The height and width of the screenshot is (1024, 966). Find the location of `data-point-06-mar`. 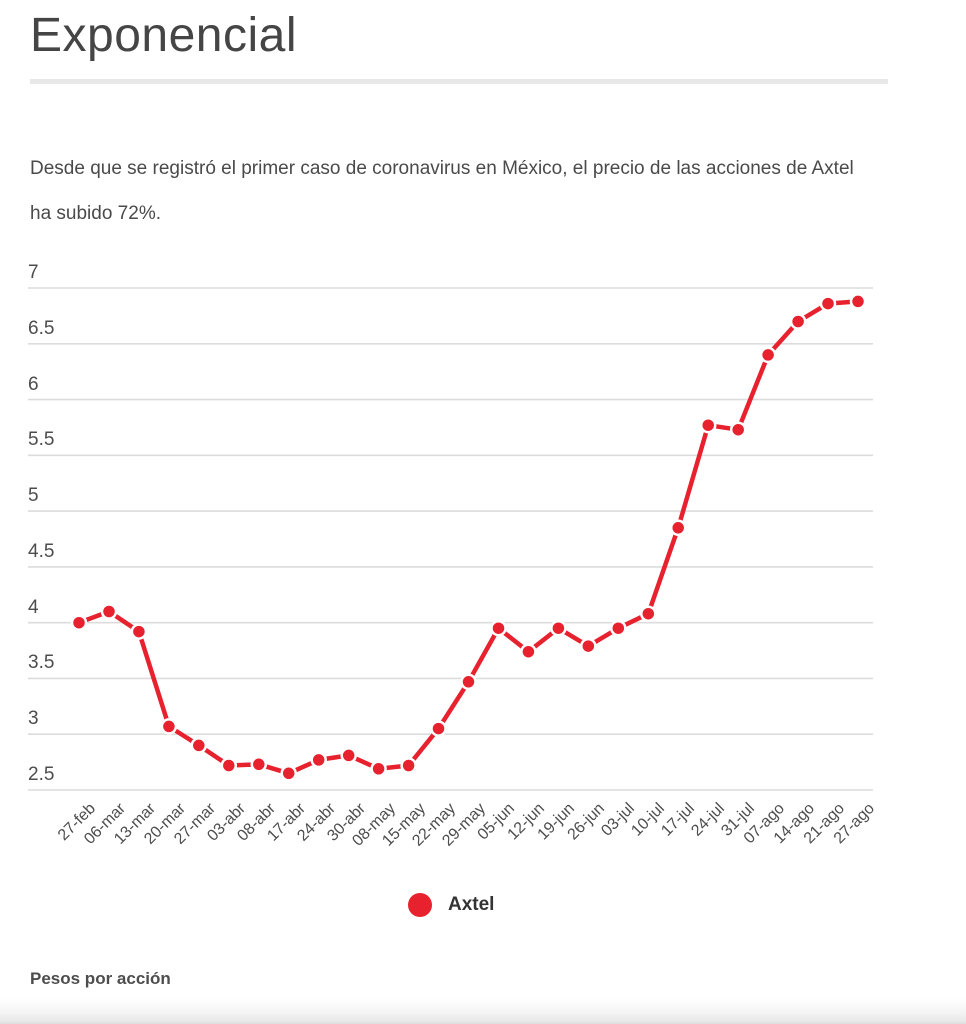

data-point-06-mar is located at coordinates (109, 611).